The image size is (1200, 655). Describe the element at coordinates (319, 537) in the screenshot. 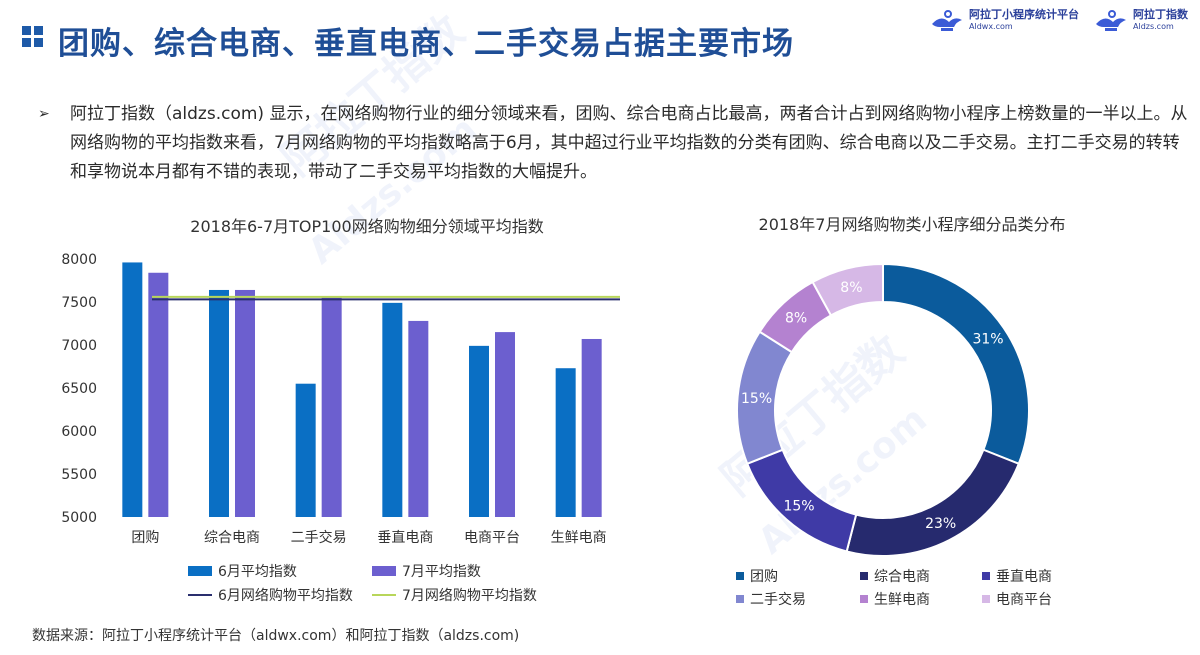

I see `x-tick-label: 二手交易` at that location.